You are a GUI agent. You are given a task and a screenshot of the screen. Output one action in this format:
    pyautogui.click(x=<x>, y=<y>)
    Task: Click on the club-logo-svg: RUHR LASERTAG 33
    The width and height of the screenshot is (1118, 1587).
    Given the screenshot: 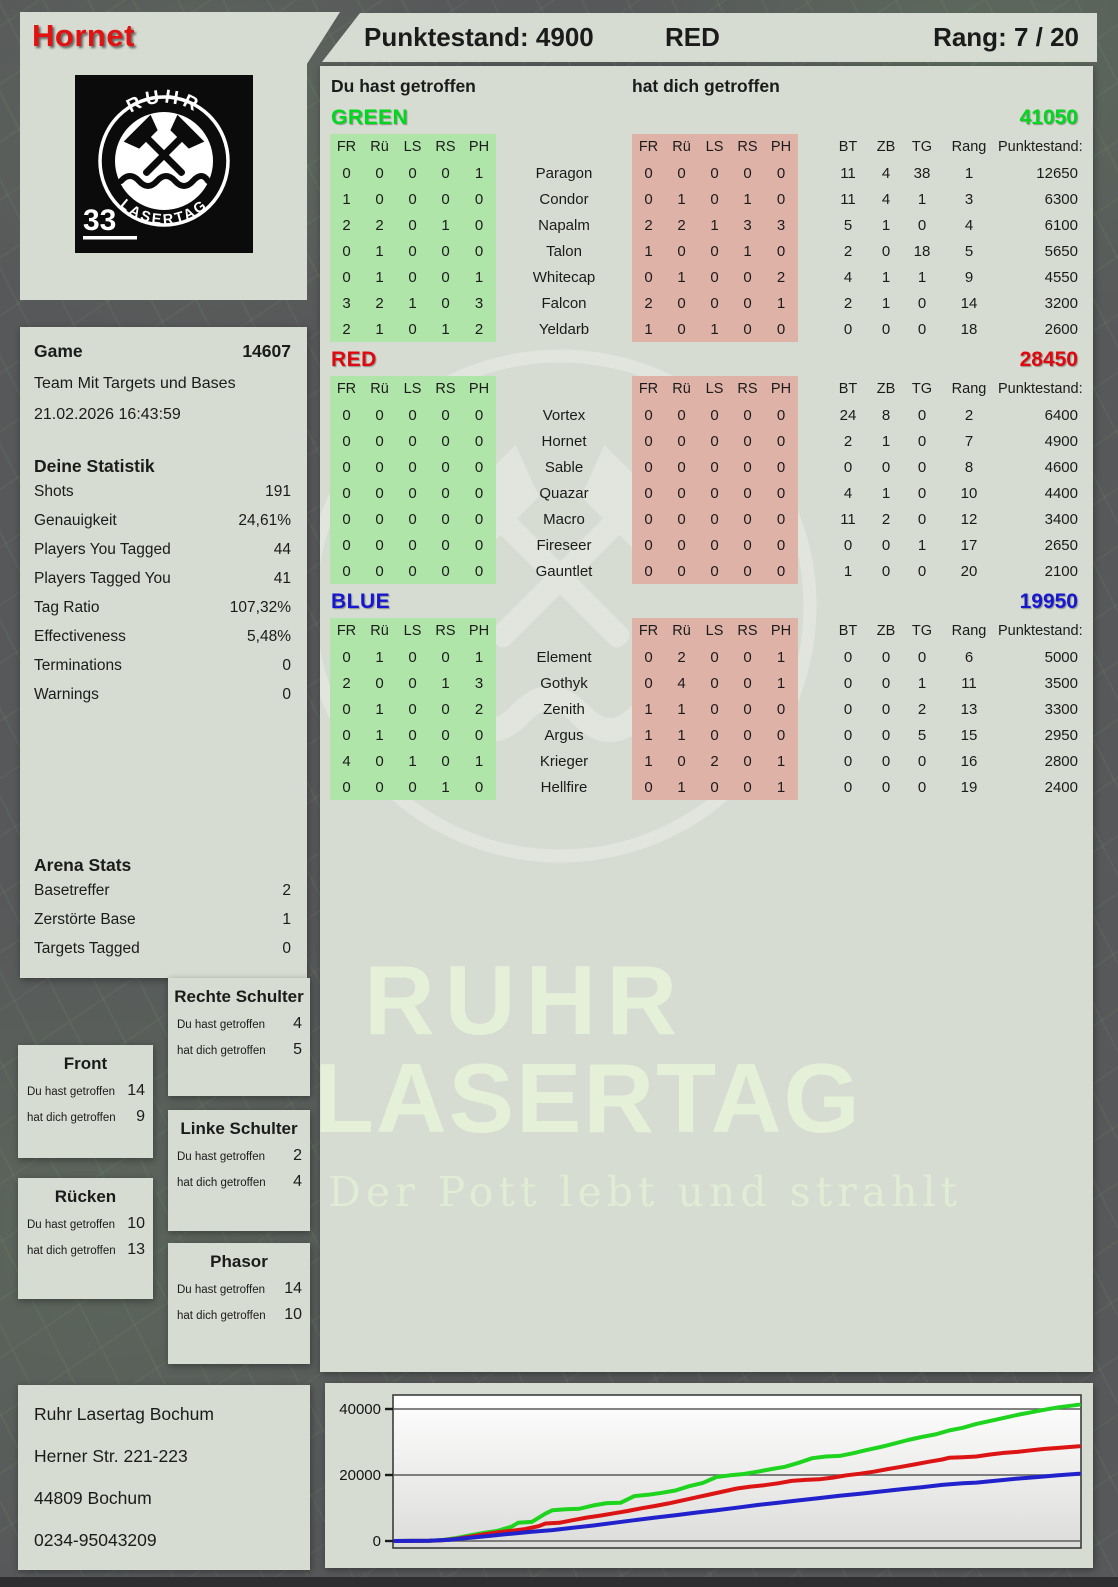 What is the action you would take?
    pyautogui.click(x=164, y=164)
    